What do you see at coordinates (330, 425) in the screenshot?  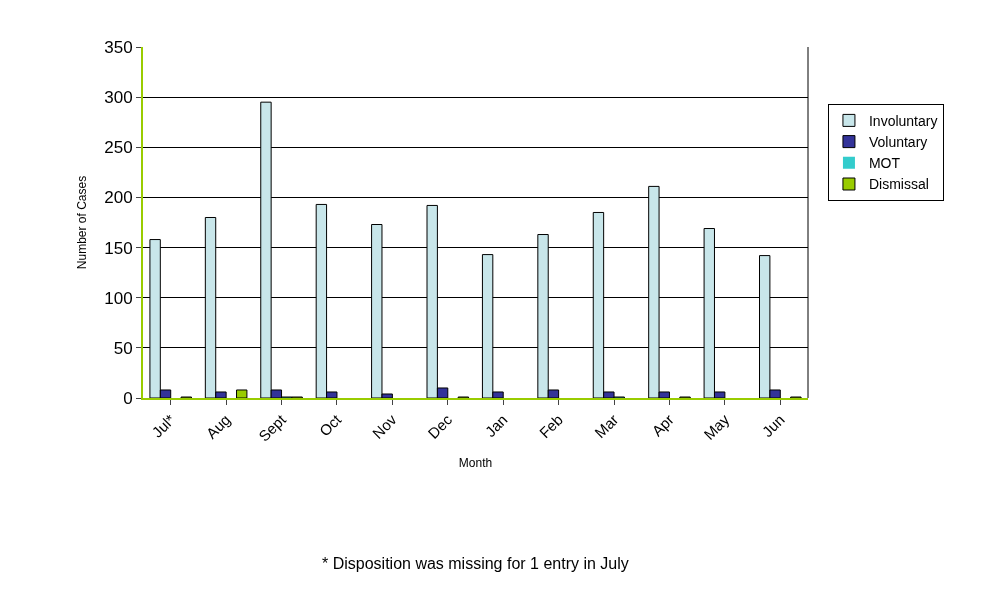 I see `x-tick-label: Oct` at bounding box center [330, 425].